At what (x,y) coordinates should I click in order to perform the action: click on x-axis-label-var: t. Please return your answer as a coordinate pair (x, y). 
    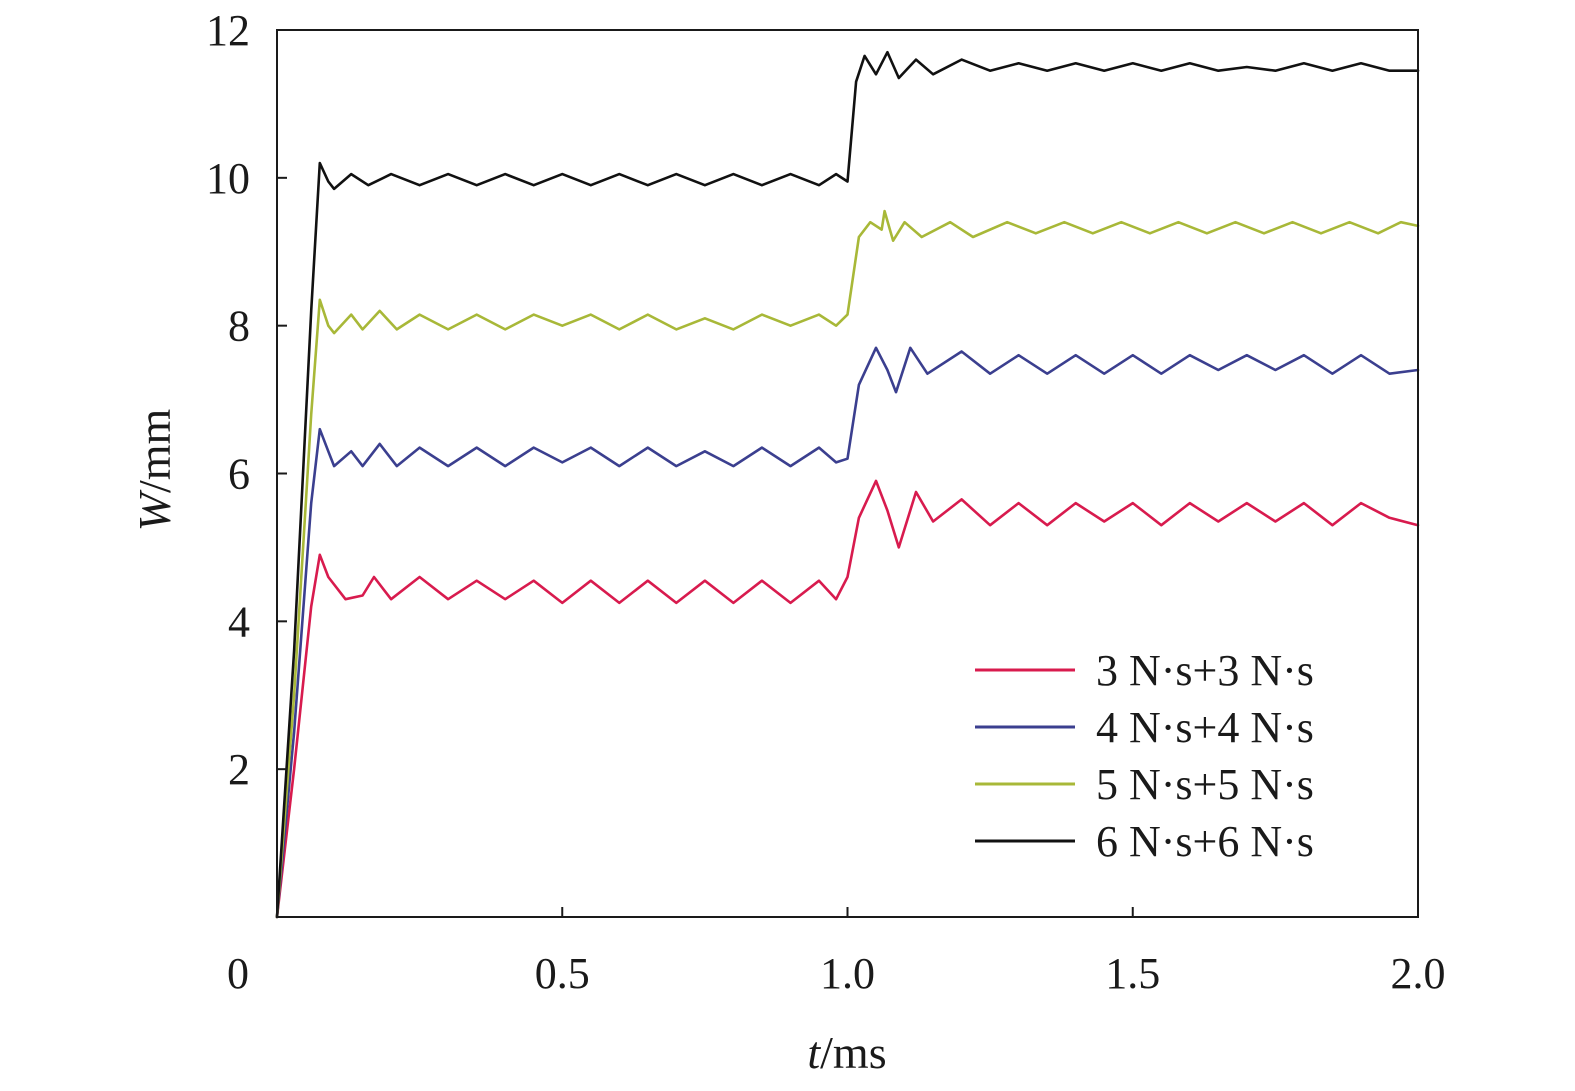
    Looking at the image, I should click on (814, 1052).